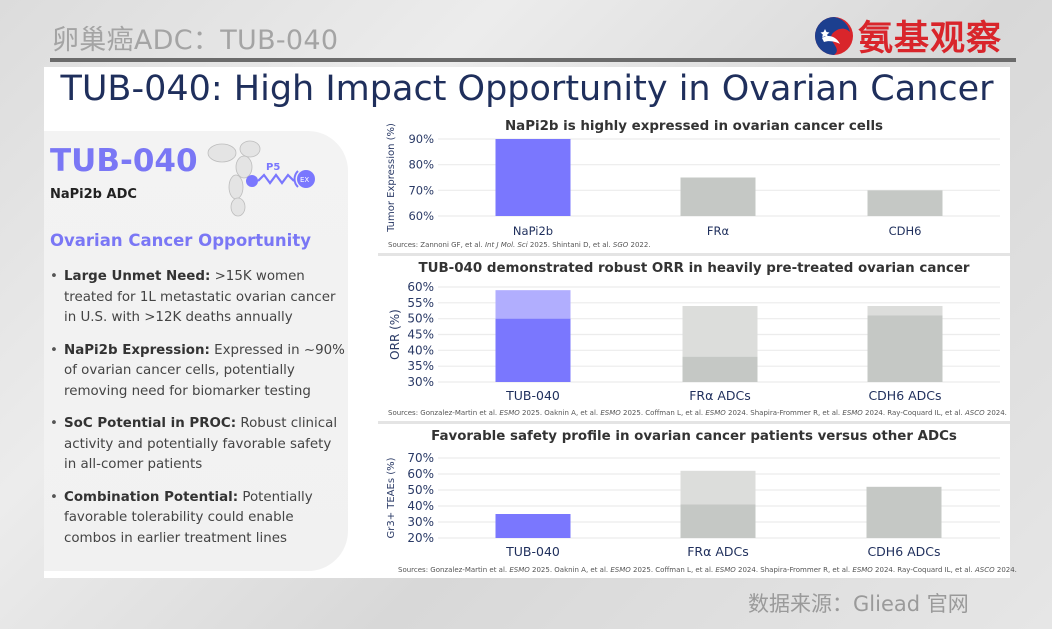  Describe the element at coordinates (420, 350) in the screenshot. I see `y-tick-label: 40%` at that location.